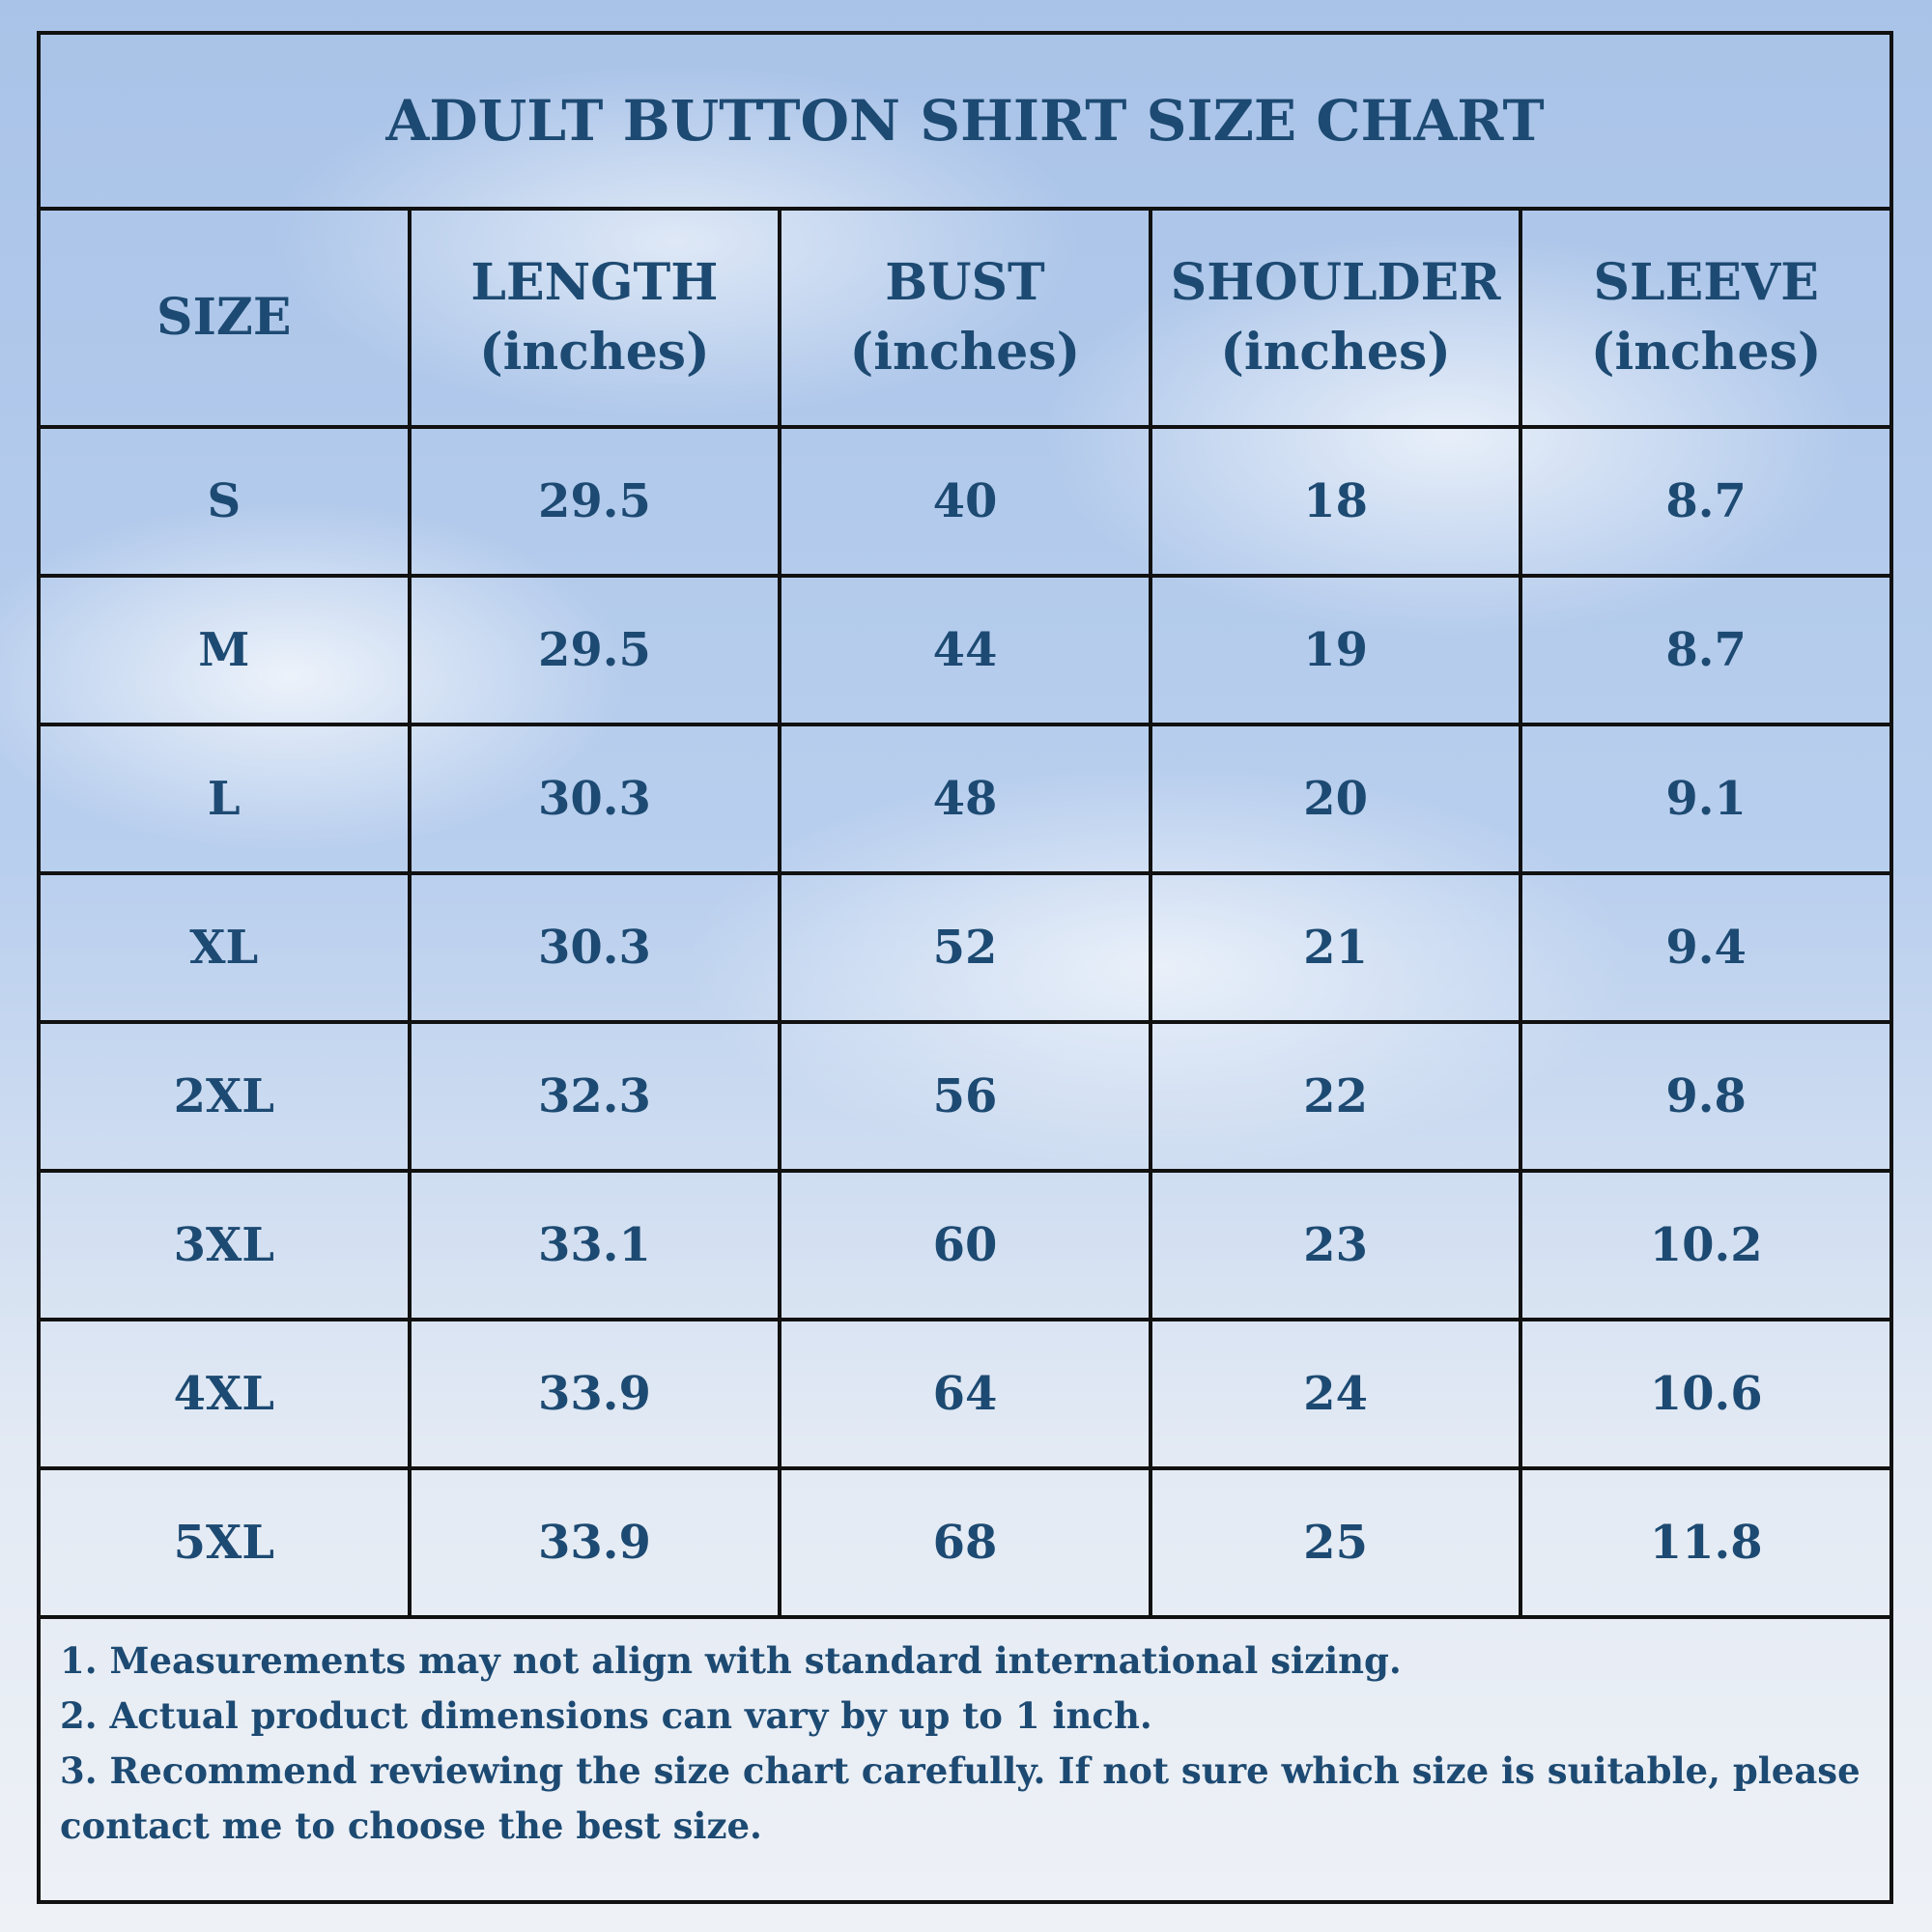  Describe the element at coordinates (1706, 1543) in the screenshot. I see `value-cell: 11.8` at that location.